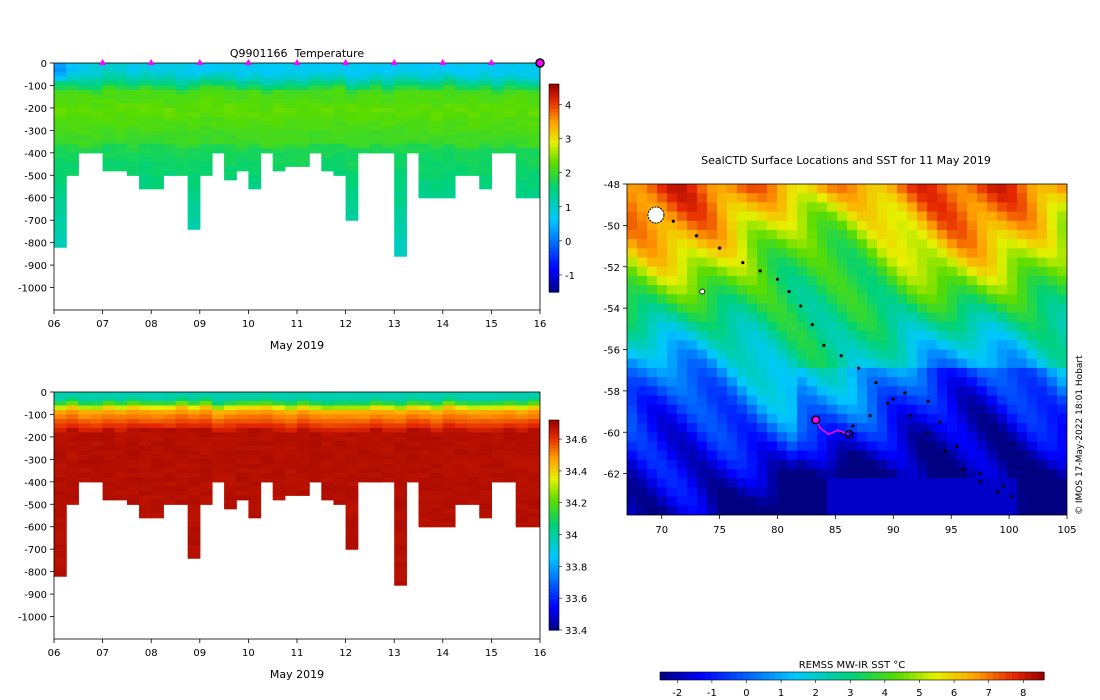  I want to click on x-tick-label: 08, so click(151, 324).